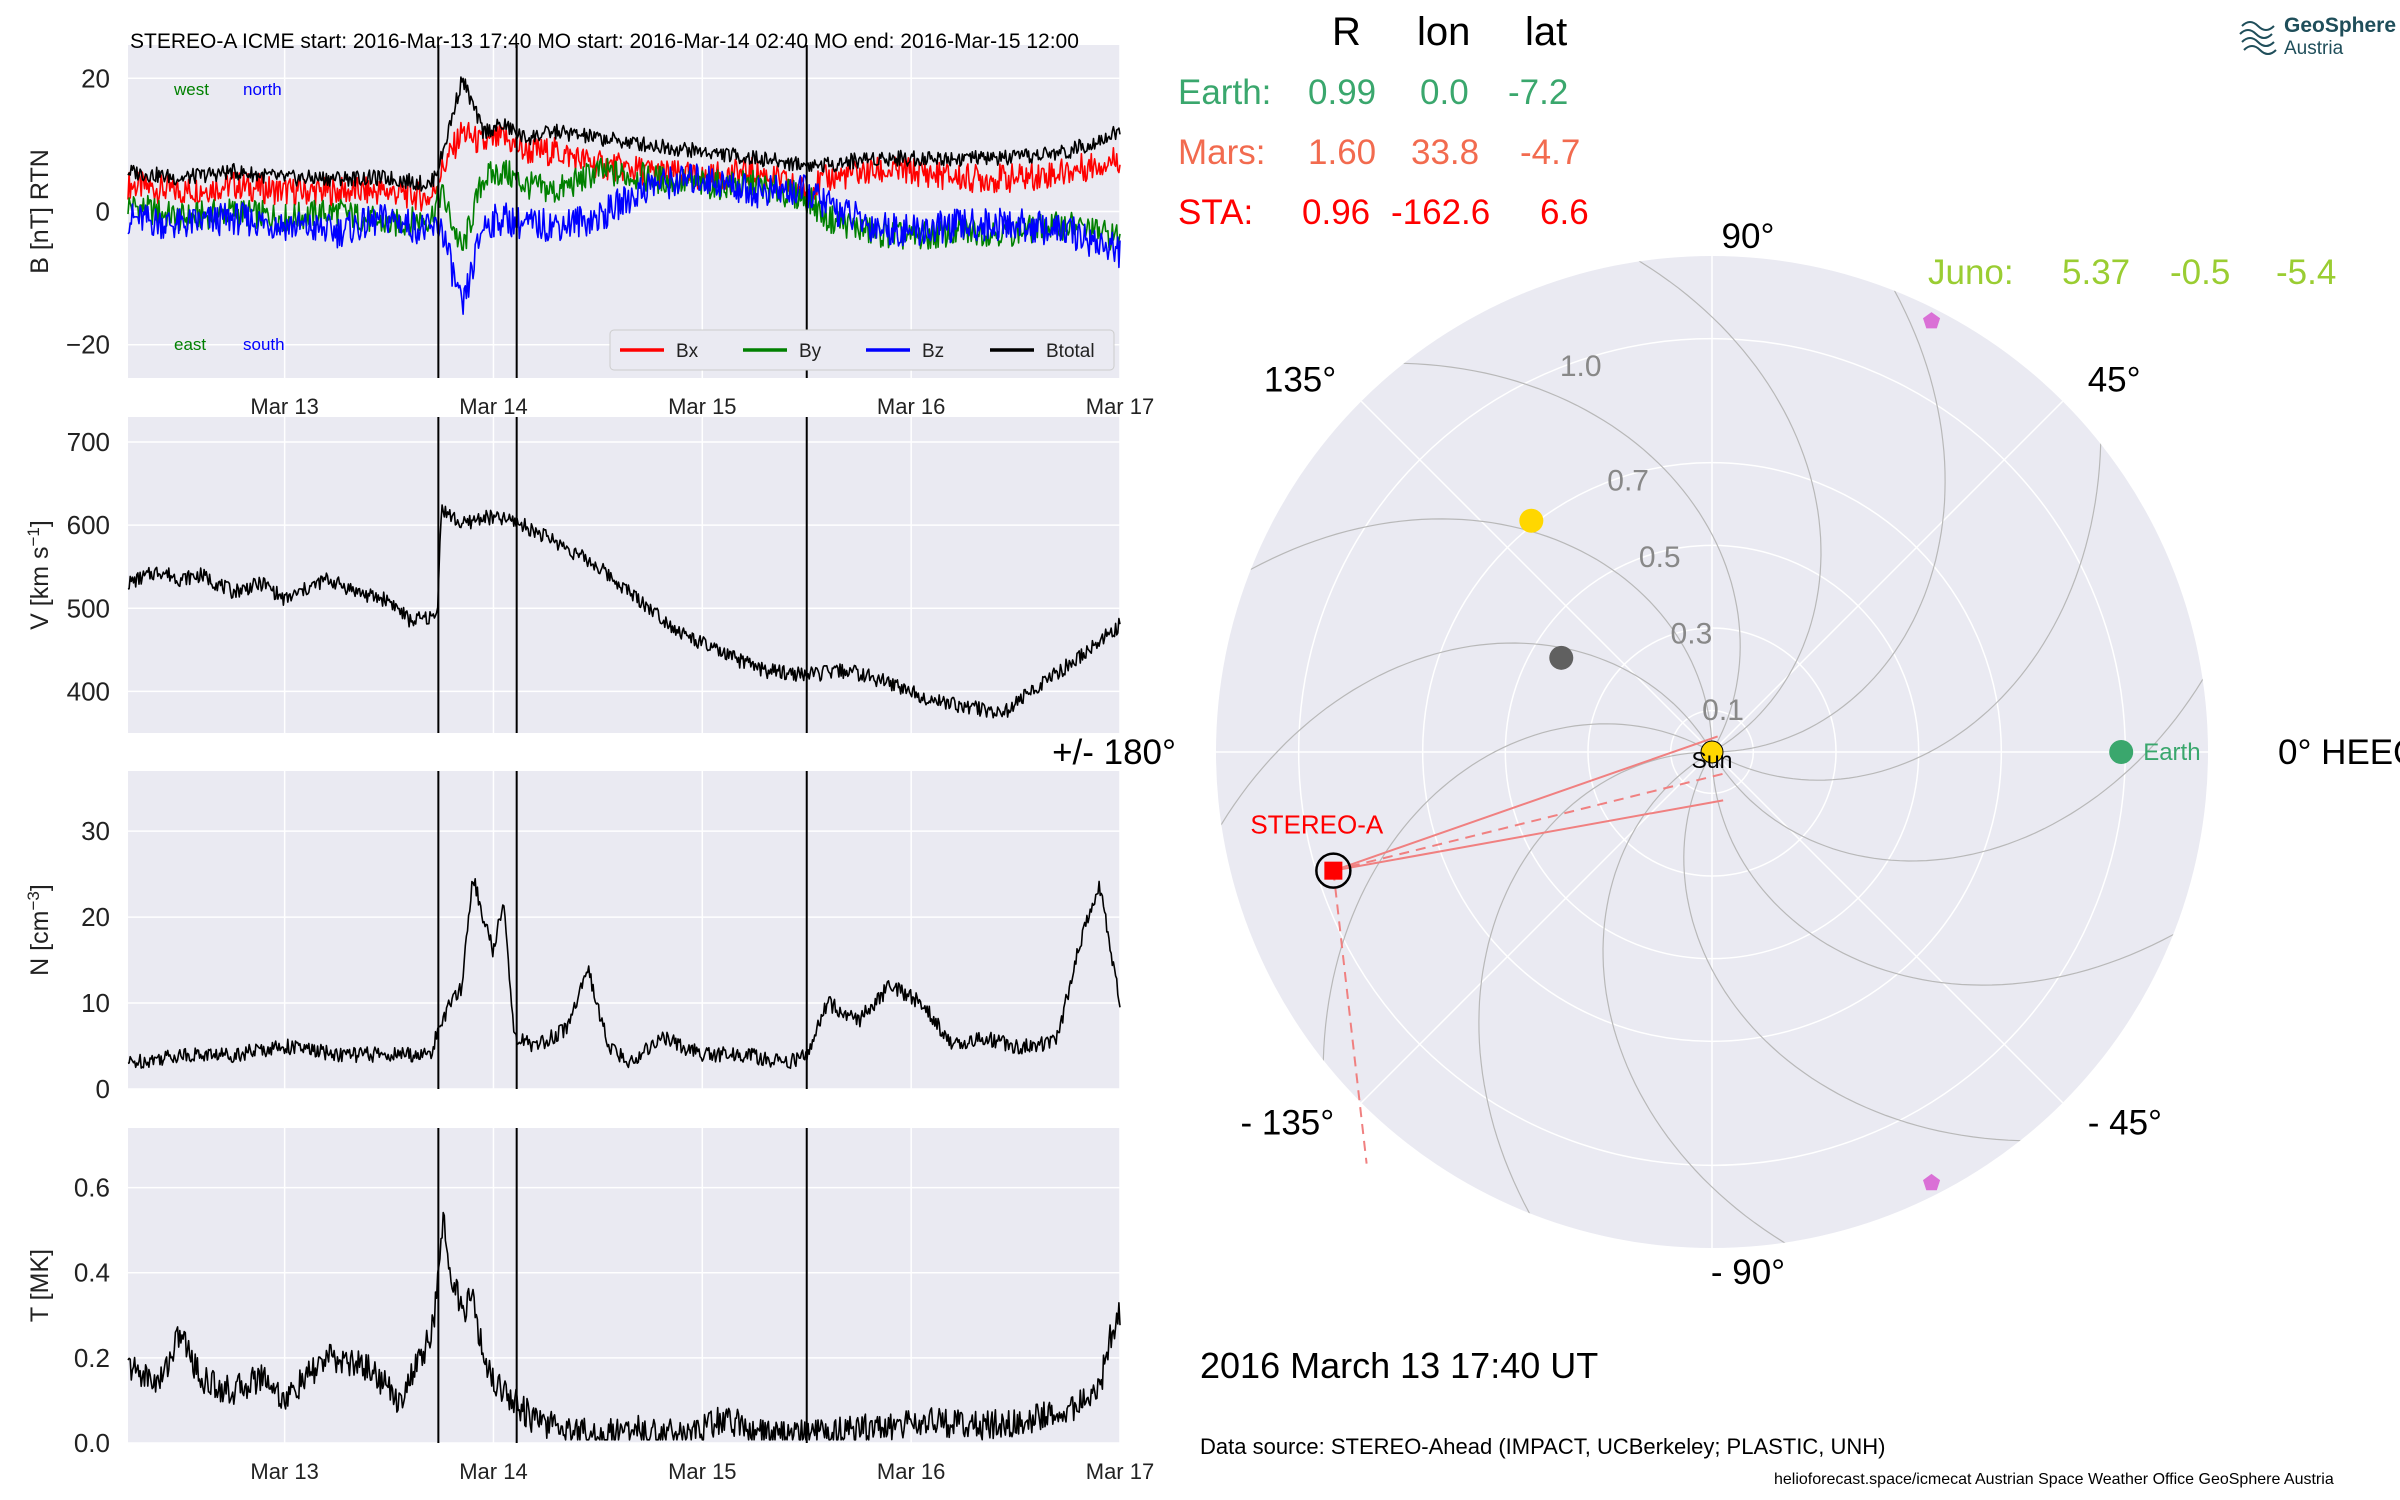 The width and height of the screenshot is (2400, 1500). What do you see at coordinates (810, 351) in the screenshot?
I see `legend-label-by: By` at bounding box center [810, 351].